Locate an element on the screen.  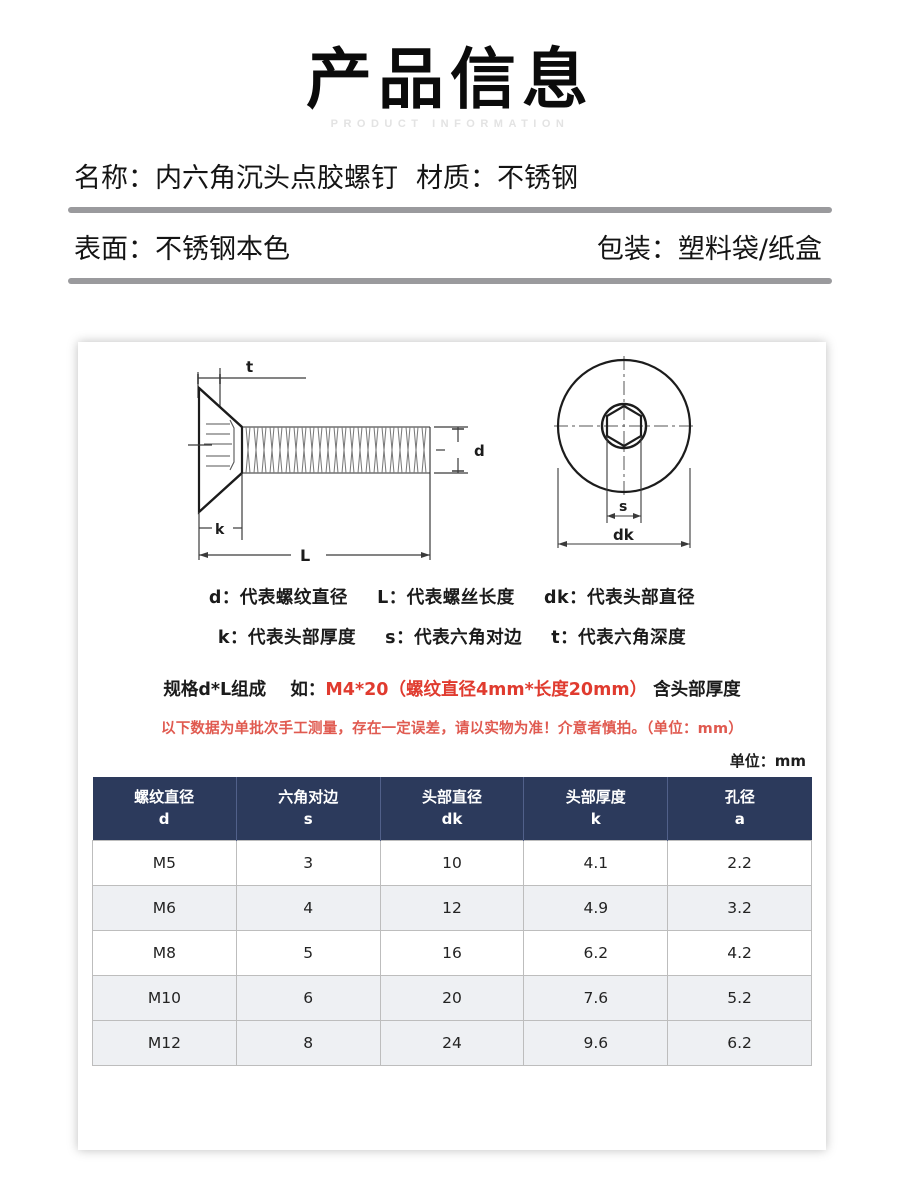
cell-hex: 6 is located at coordinates (308, 998).